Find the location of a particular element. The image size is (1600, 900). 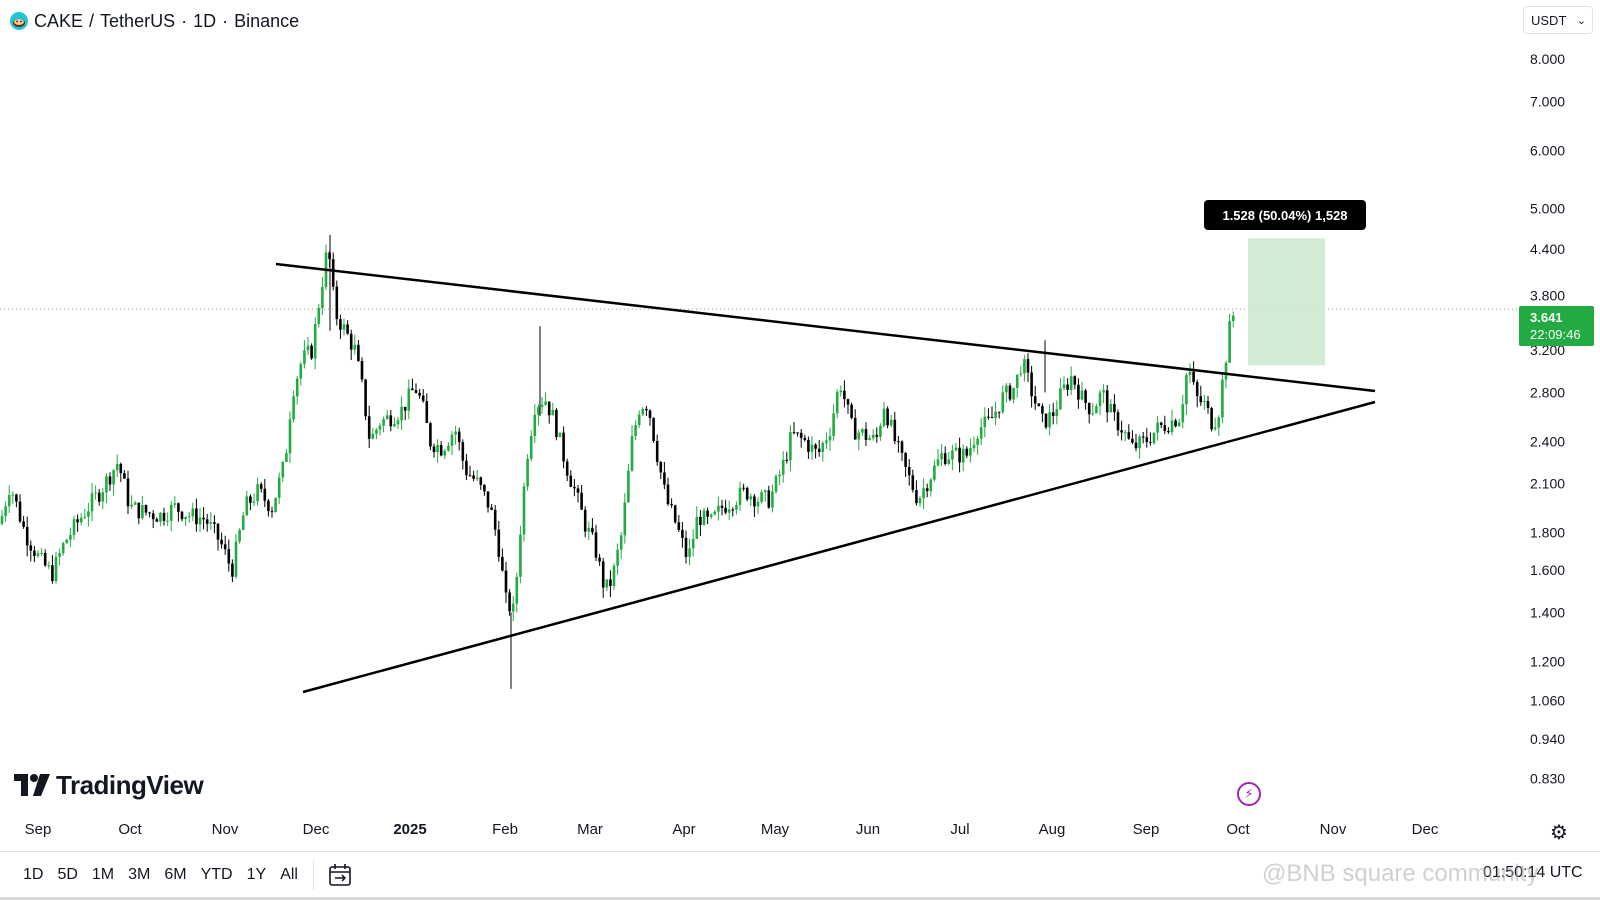

gear-icon: ⚙ is located at coordinates (1559, 833).